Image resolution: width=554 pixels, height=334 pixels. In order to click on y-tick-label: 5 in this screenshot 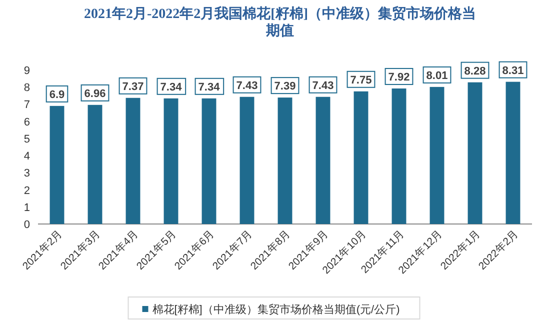, I will do `click(27, 139)`.